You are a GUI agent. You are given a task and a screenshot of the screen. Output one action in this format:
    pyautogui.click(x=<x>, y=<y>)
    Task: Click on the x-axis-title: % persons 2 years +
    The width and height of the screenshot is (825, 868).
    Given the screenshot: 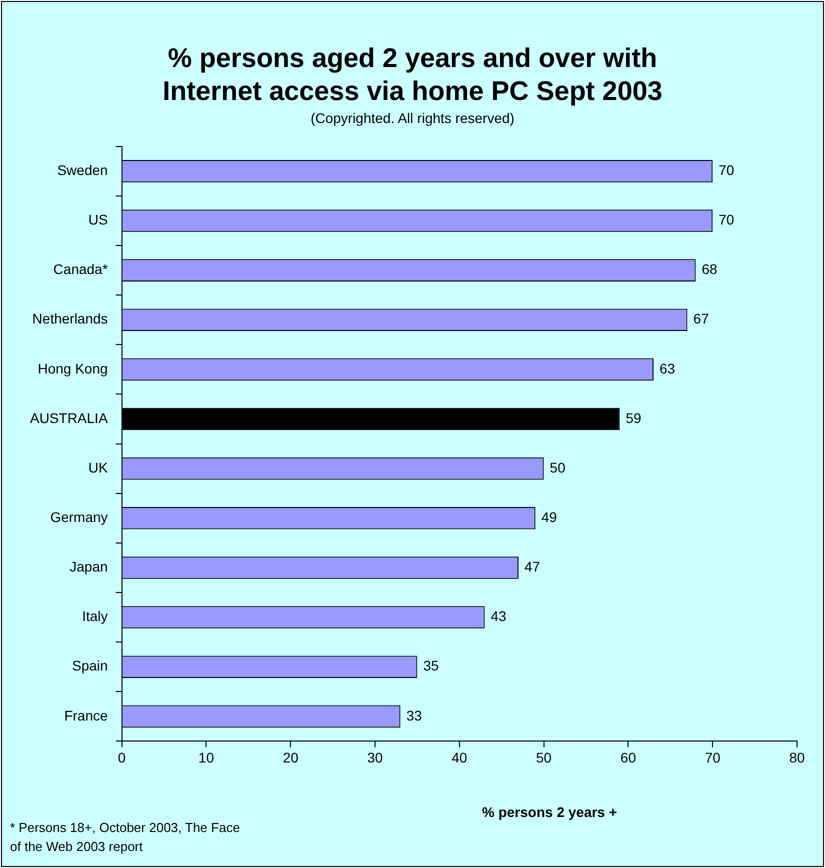 What is the action you would take?
    pyautogui.click(x=550, y=812)
    